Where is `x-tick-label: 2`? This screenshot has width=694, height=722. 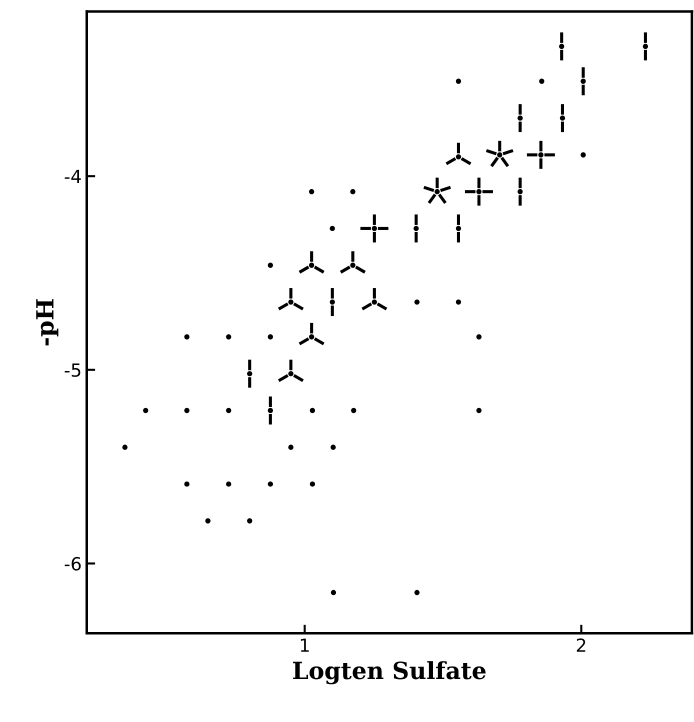
x-tick-label: 2 is located at coordinates (581, 645).